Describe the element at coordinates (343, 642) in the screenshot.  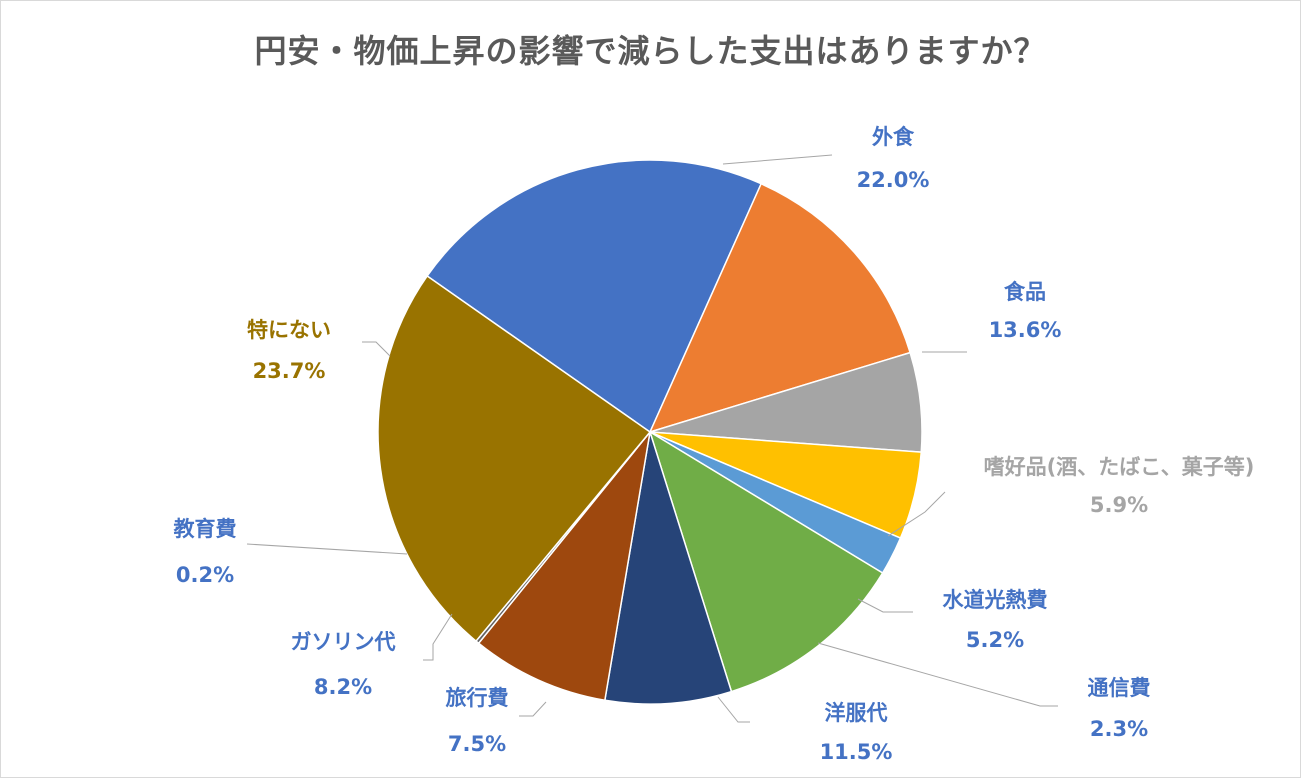
I see `slice-category-label: ガソリン代` at that location.